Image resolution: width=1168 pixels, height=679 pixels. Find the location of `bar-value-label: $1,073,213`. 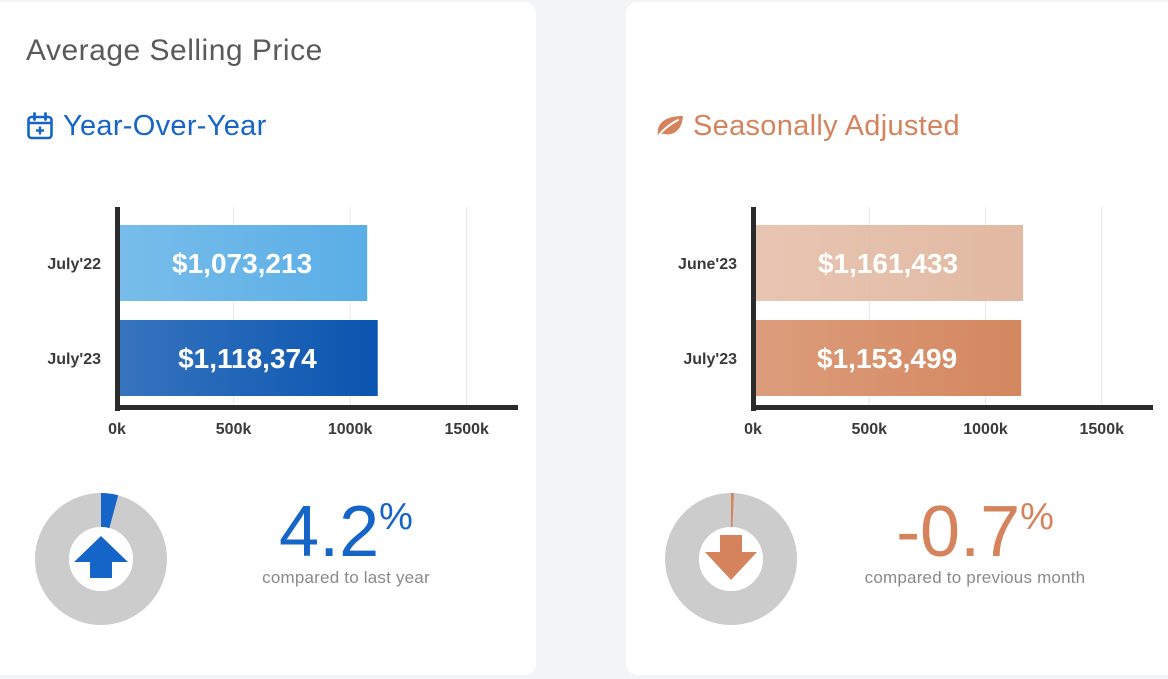

bar-value-label: $1,073,213 is located at coordinates (242, 263).